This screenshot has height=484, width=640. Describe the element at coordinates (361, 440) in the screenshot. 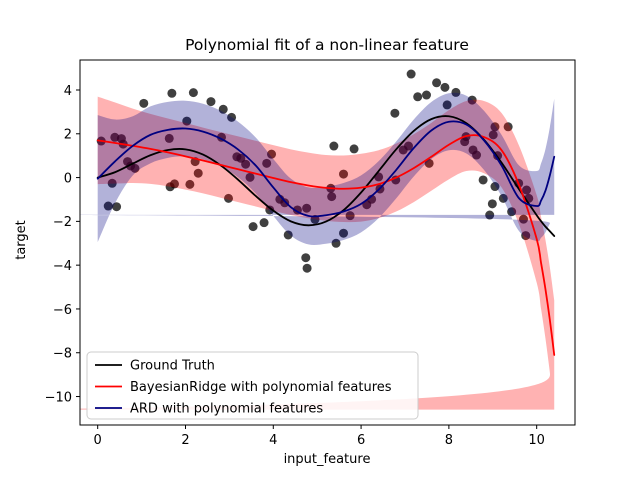

I see `x-tick-label: 6` at that location.